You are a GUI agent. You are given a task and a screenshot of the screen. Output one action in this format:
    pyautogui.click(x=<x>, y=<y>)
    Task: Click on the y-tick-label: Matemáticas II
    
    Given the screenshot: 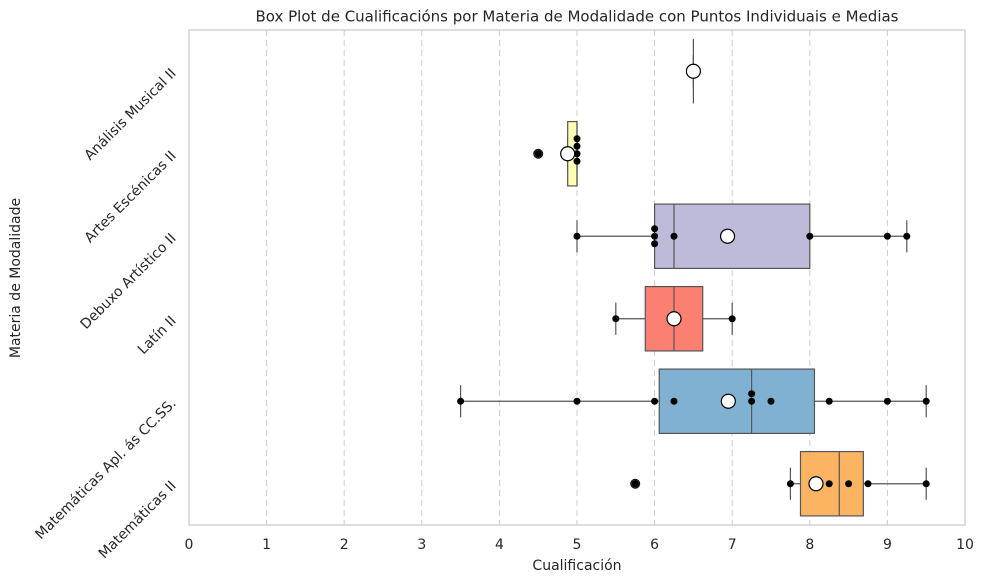 What is the action you would take?
    pyautogui.click(x=138, y=520)
    